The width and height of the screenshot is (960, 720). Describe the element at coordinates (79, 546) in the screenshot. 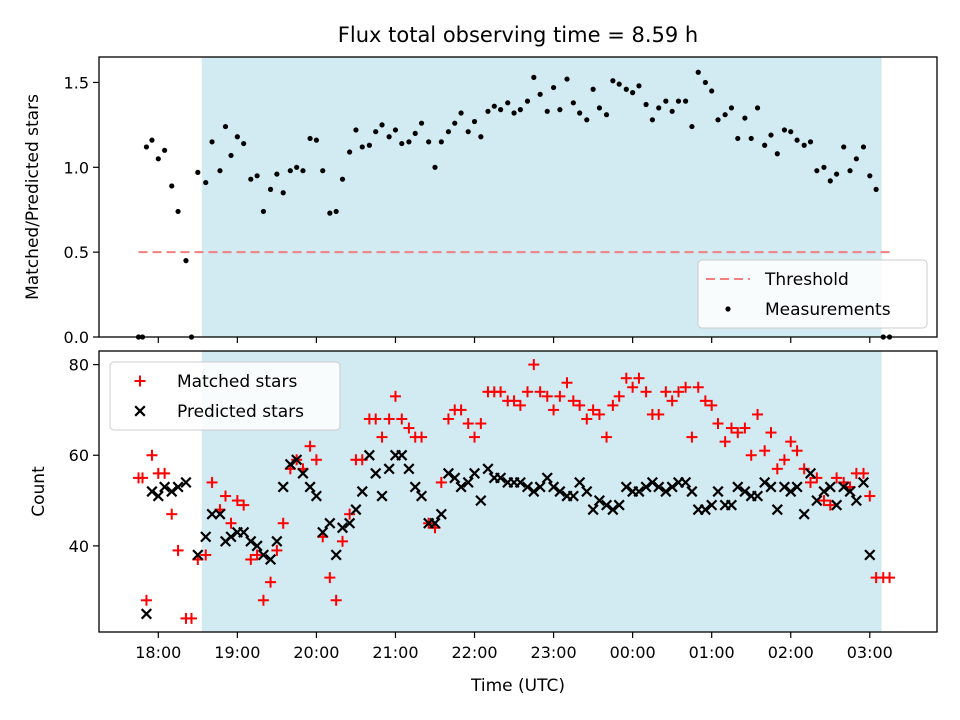

I see `y-tick-label: 40` at that location.